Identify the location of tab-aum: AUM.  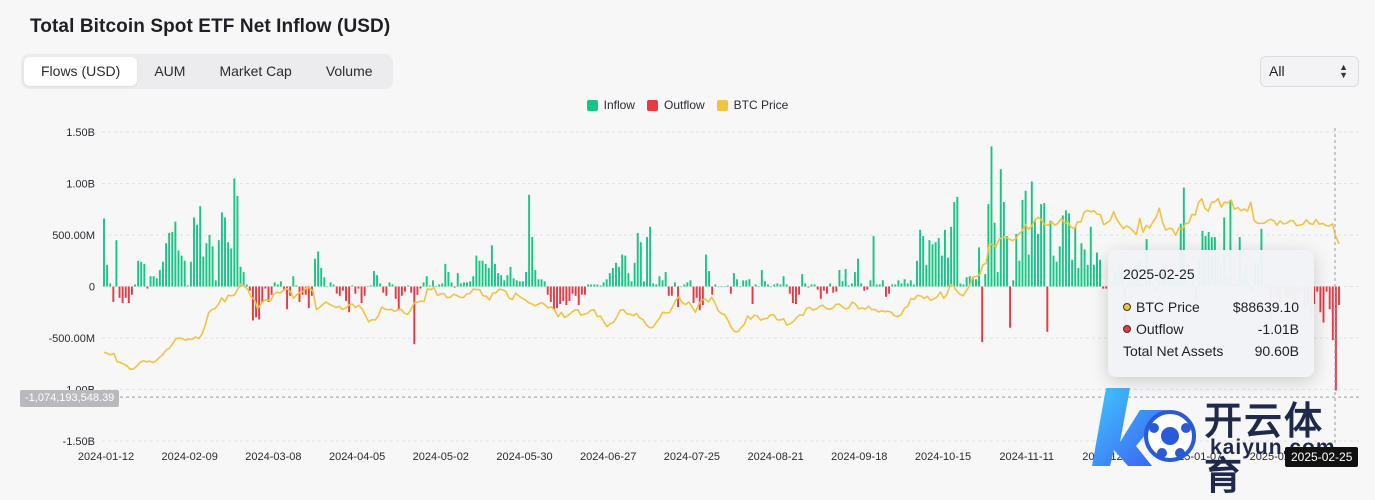
(170, 71).